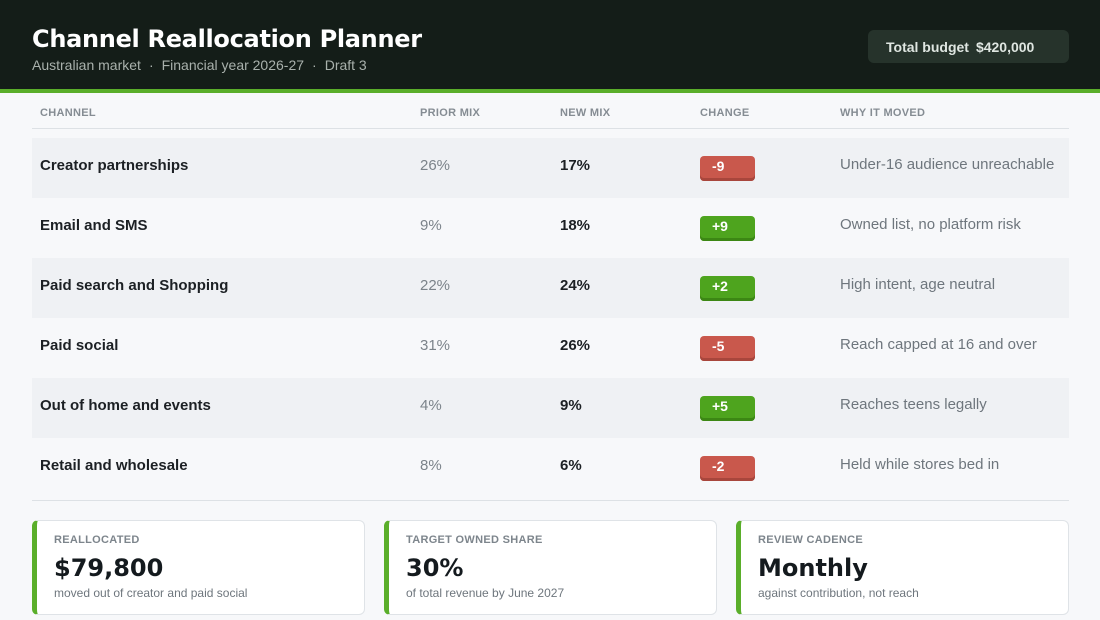 Image resolution: width=1100 pixels, height=620 pixels. Describe the element at coordinates (86, 65) in the screenshot. I see `market-label: Australian market` at that location.